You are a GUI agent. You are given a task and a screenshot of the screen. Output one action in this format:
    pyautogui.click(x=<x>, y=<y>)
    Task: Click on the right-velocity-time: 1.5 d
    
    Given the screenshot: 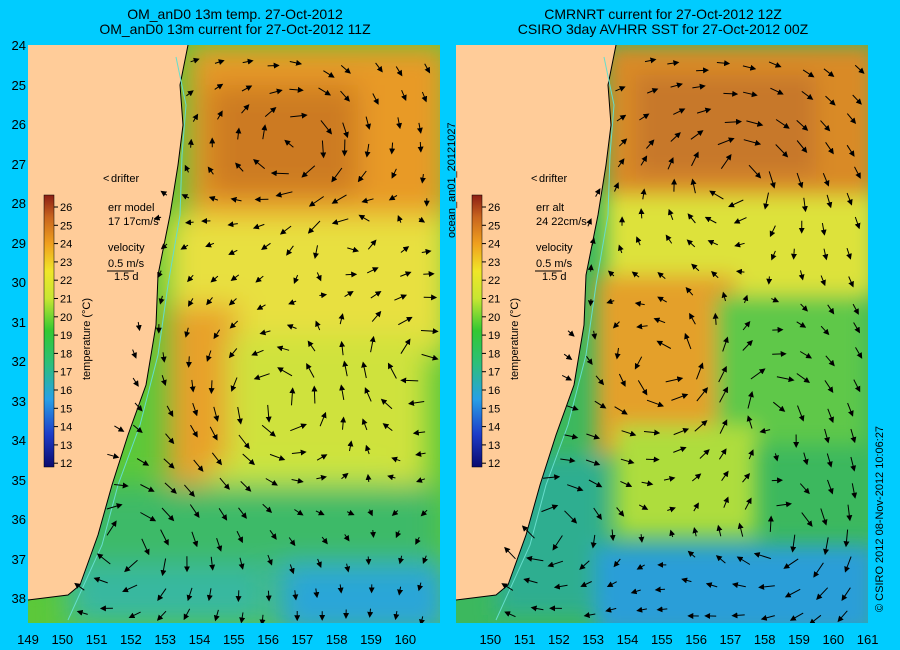 What is the action you would take?
    pyautogui.click(x=554, y=277)
    